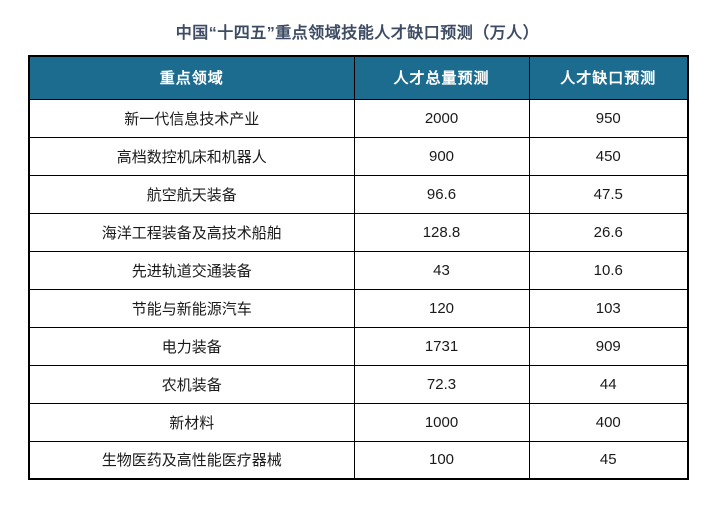  I want to click on total-forecast-cell: 1731, so click(441, 346).